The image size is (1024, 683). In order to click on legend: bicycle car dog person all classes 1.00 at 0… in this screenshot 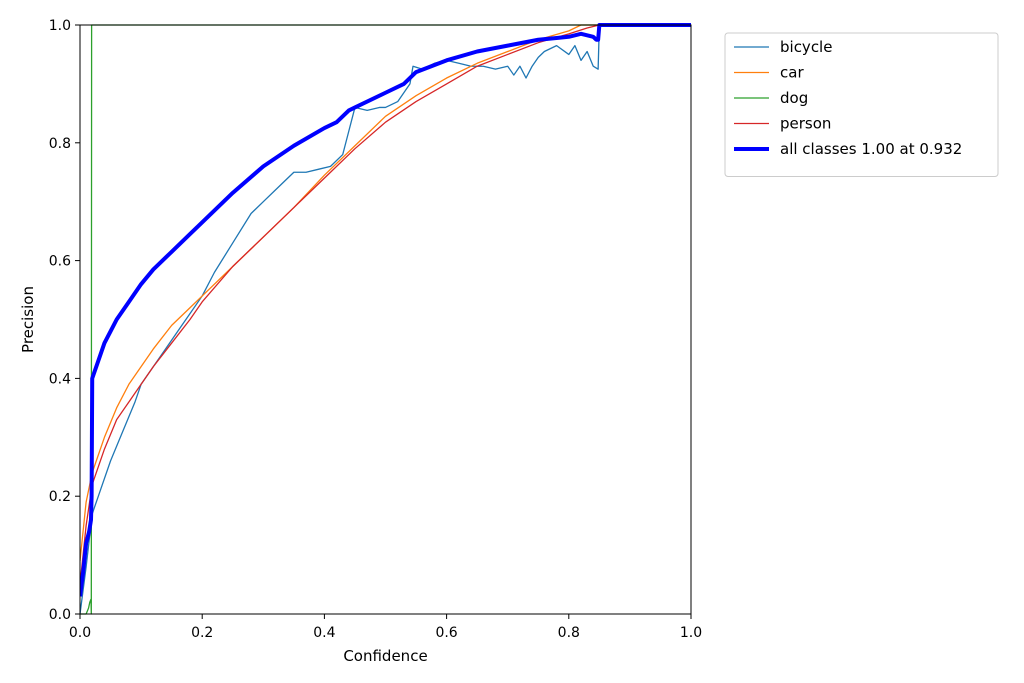, I will do `click(861, 104)`.